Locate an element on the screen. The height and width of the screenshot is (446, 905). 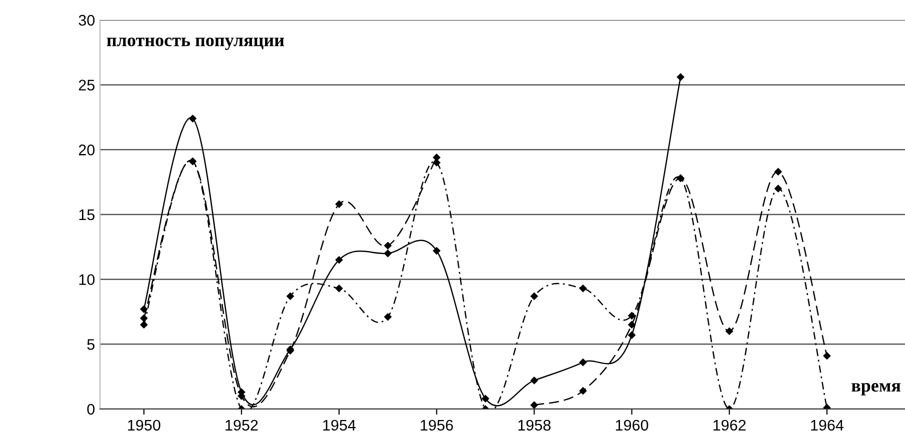
x-tick-label: 1960 is located at coordinates (632, 425).